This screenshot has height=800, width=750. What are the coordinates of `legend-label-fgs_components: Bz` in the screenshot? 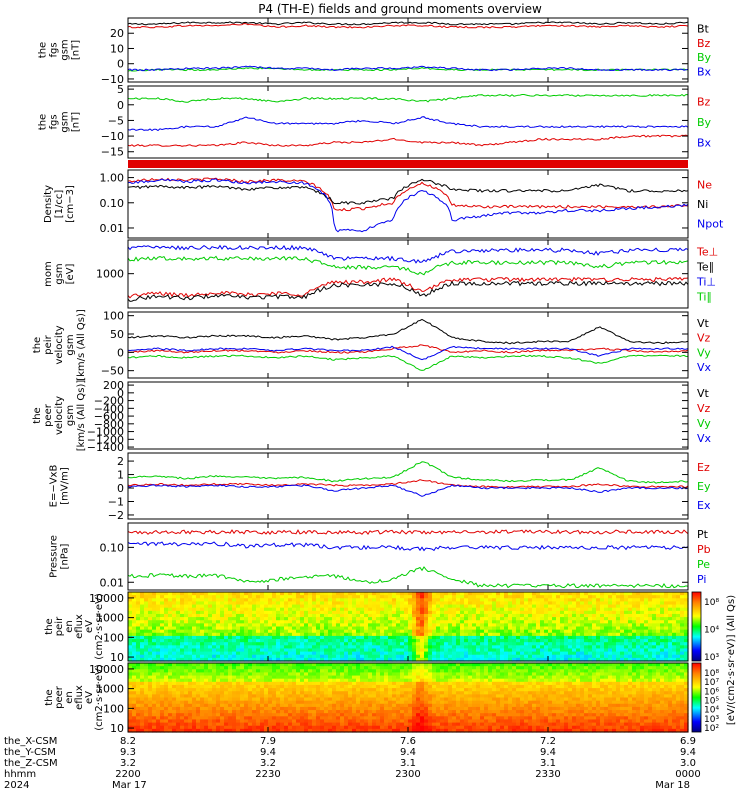 It's located at (704, 101).